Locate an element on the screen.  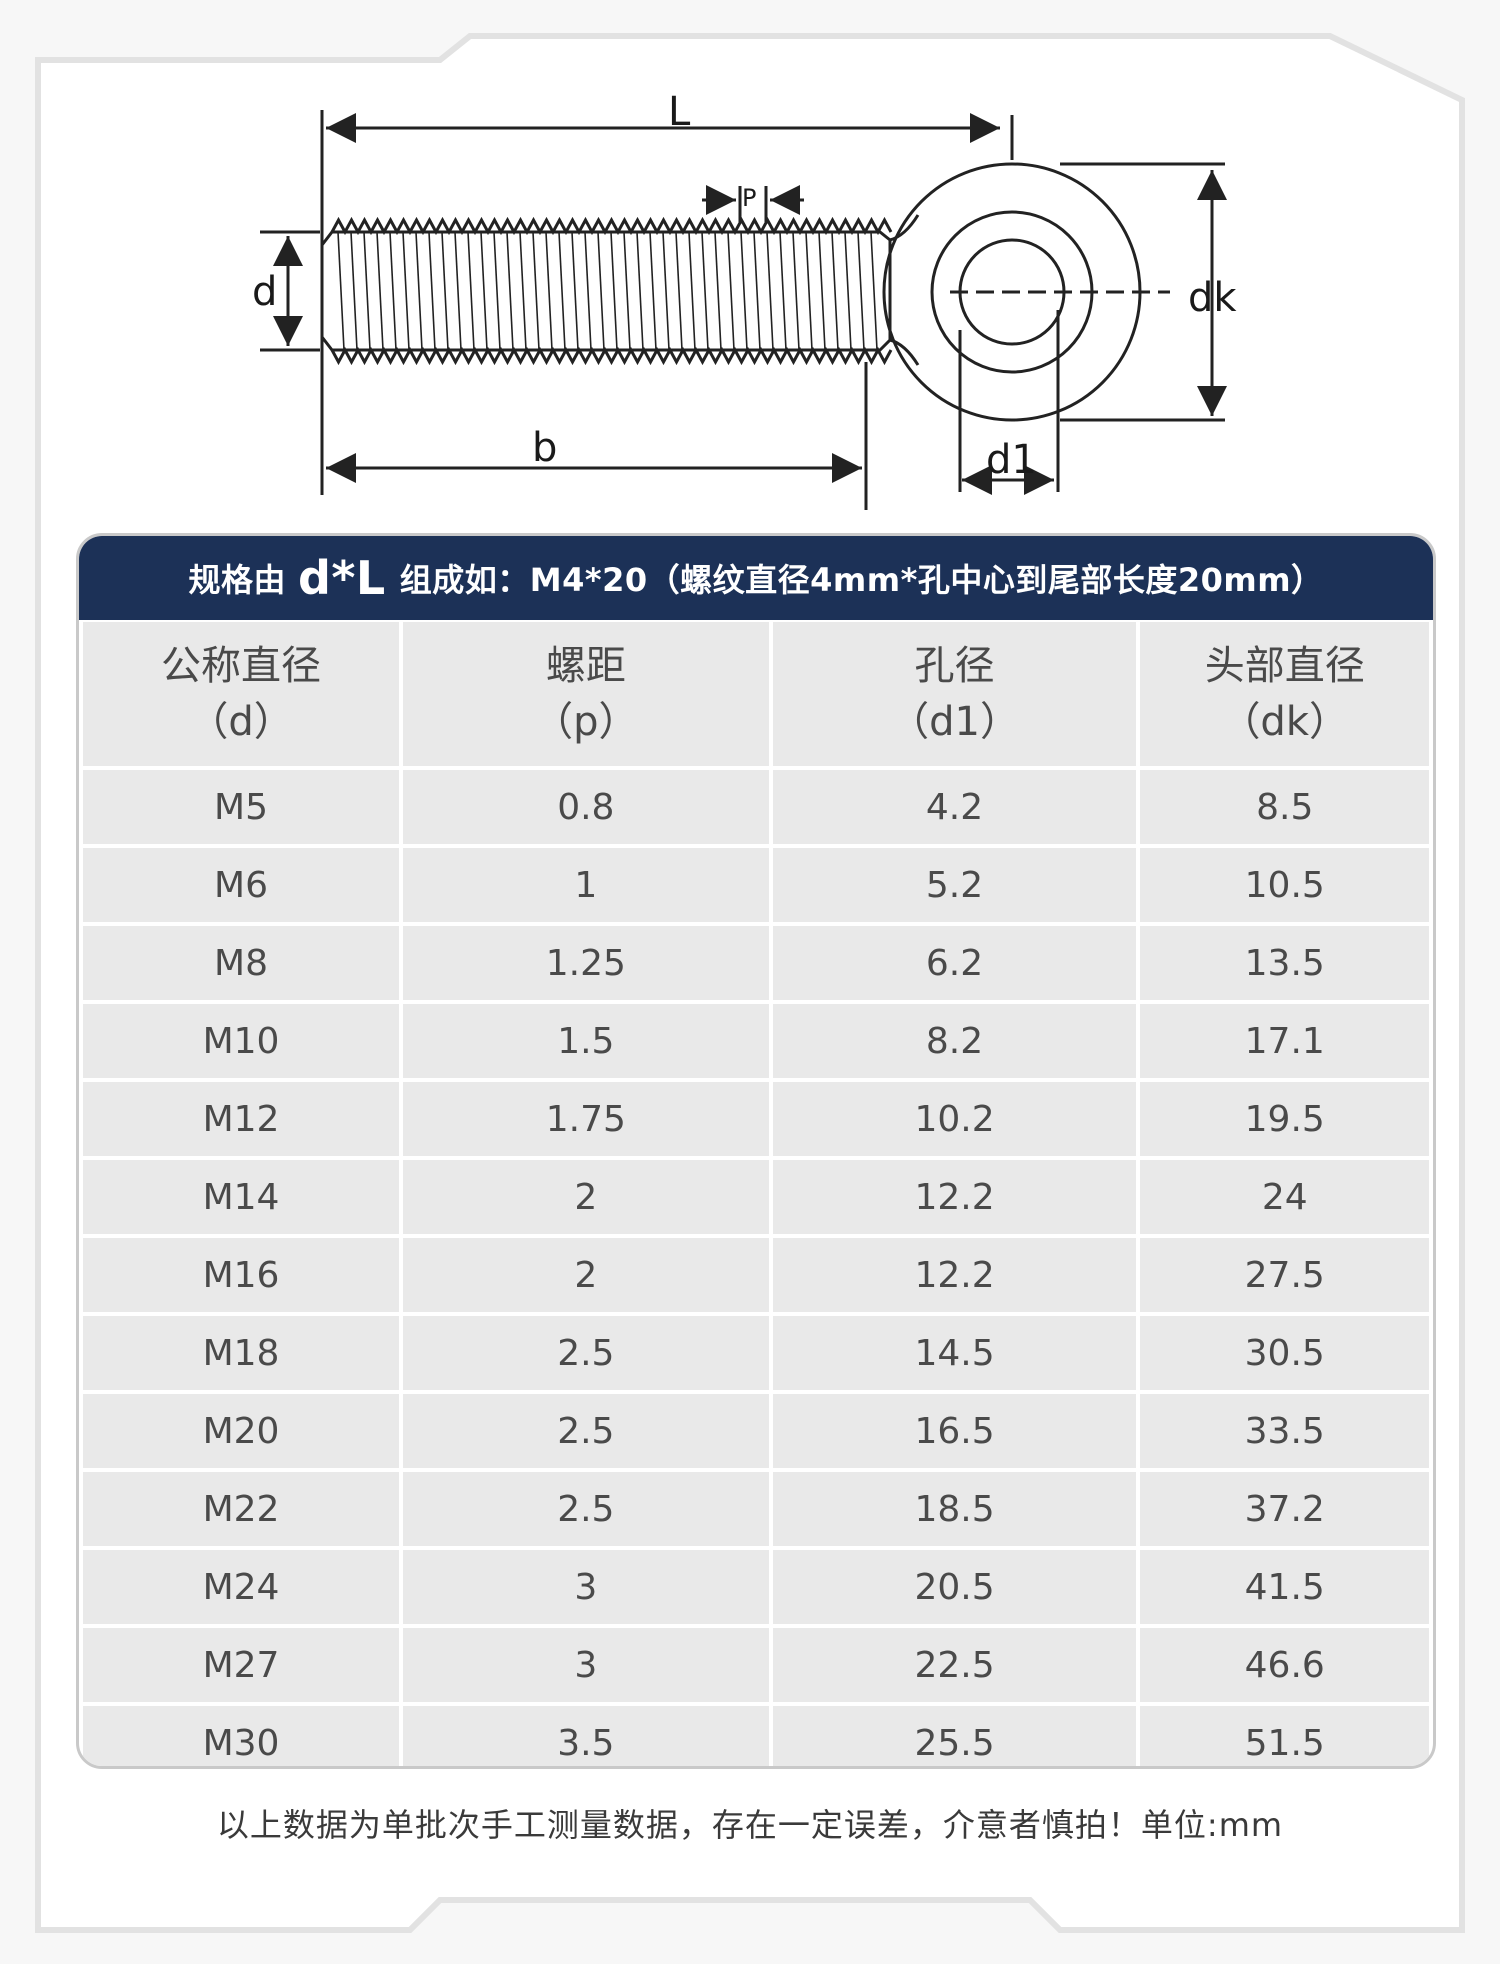
table-row: M14 2 12.2 24 is located at coordinates (756, 1197).